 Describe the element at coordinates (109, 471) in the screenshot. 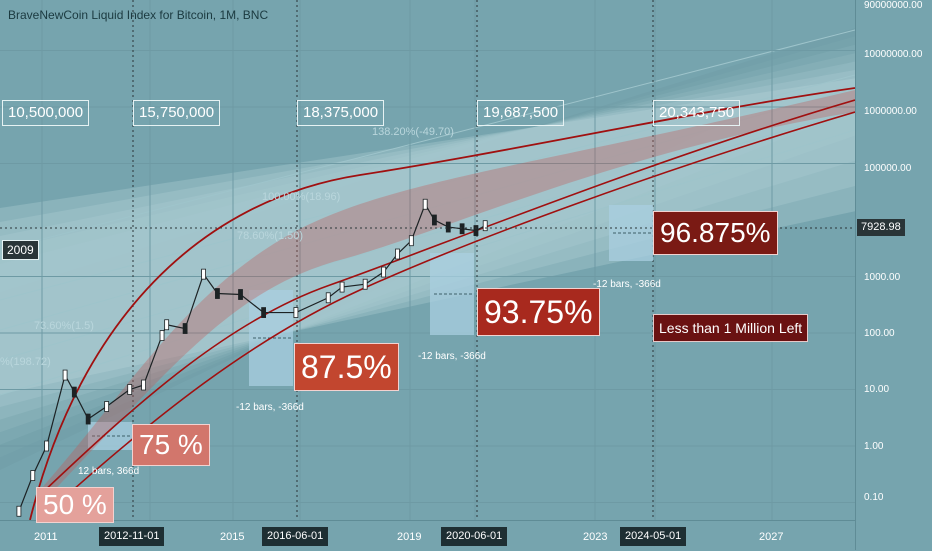

I see `projection-label: 12 bars, 366d` at that location.